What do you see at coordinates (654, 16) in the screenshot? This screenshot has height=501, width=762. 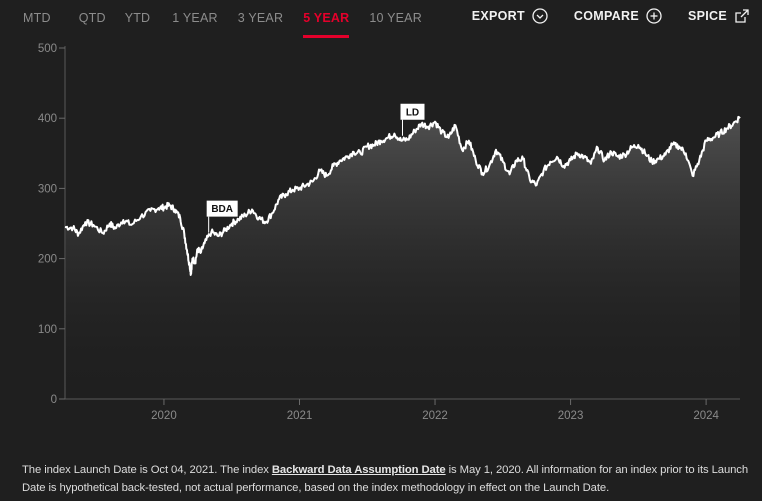 I see `plus-circle-icon` at bounding box center [654, 16].